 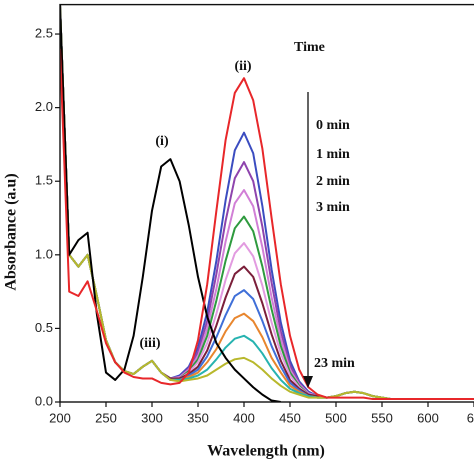 I want to click on y-tick-label: 1.0, so click(x=44, y=253).